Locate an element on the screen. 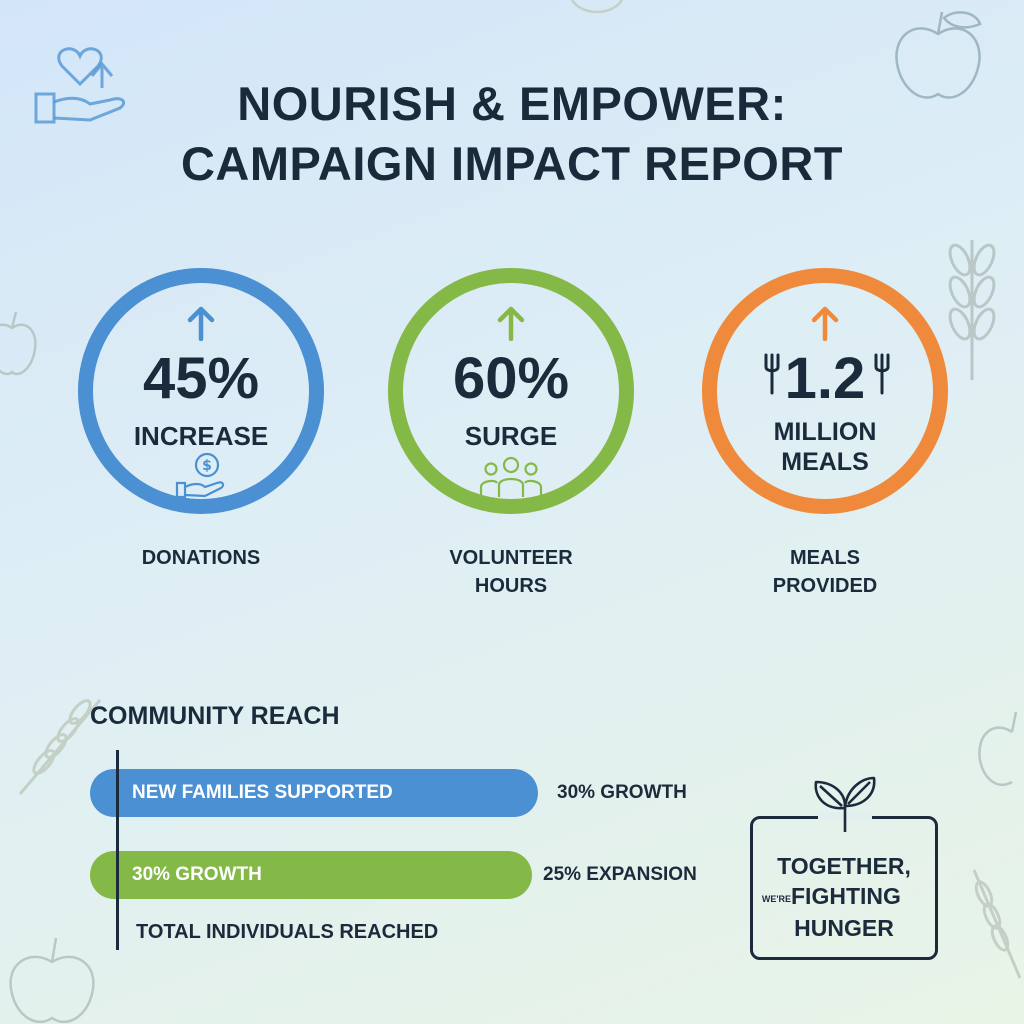  meals-value: 1.2 is located at coordinates (825, 378).